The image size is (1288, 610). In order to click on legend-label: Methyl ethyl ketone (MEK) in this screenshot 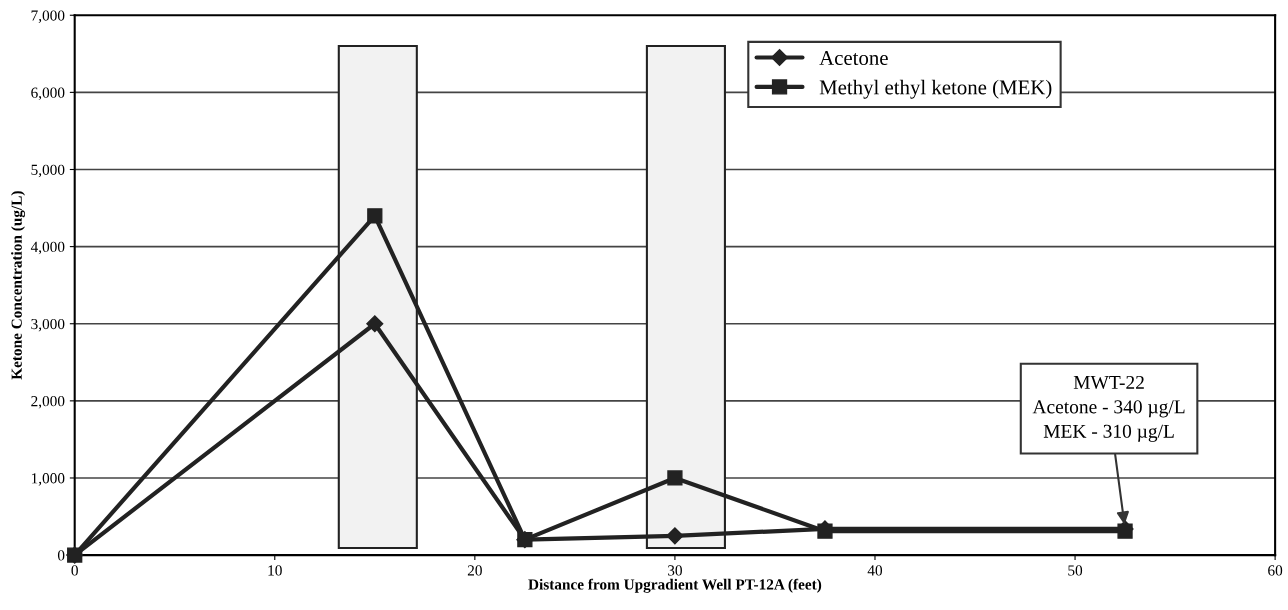, I will do `click(935, 89)`.